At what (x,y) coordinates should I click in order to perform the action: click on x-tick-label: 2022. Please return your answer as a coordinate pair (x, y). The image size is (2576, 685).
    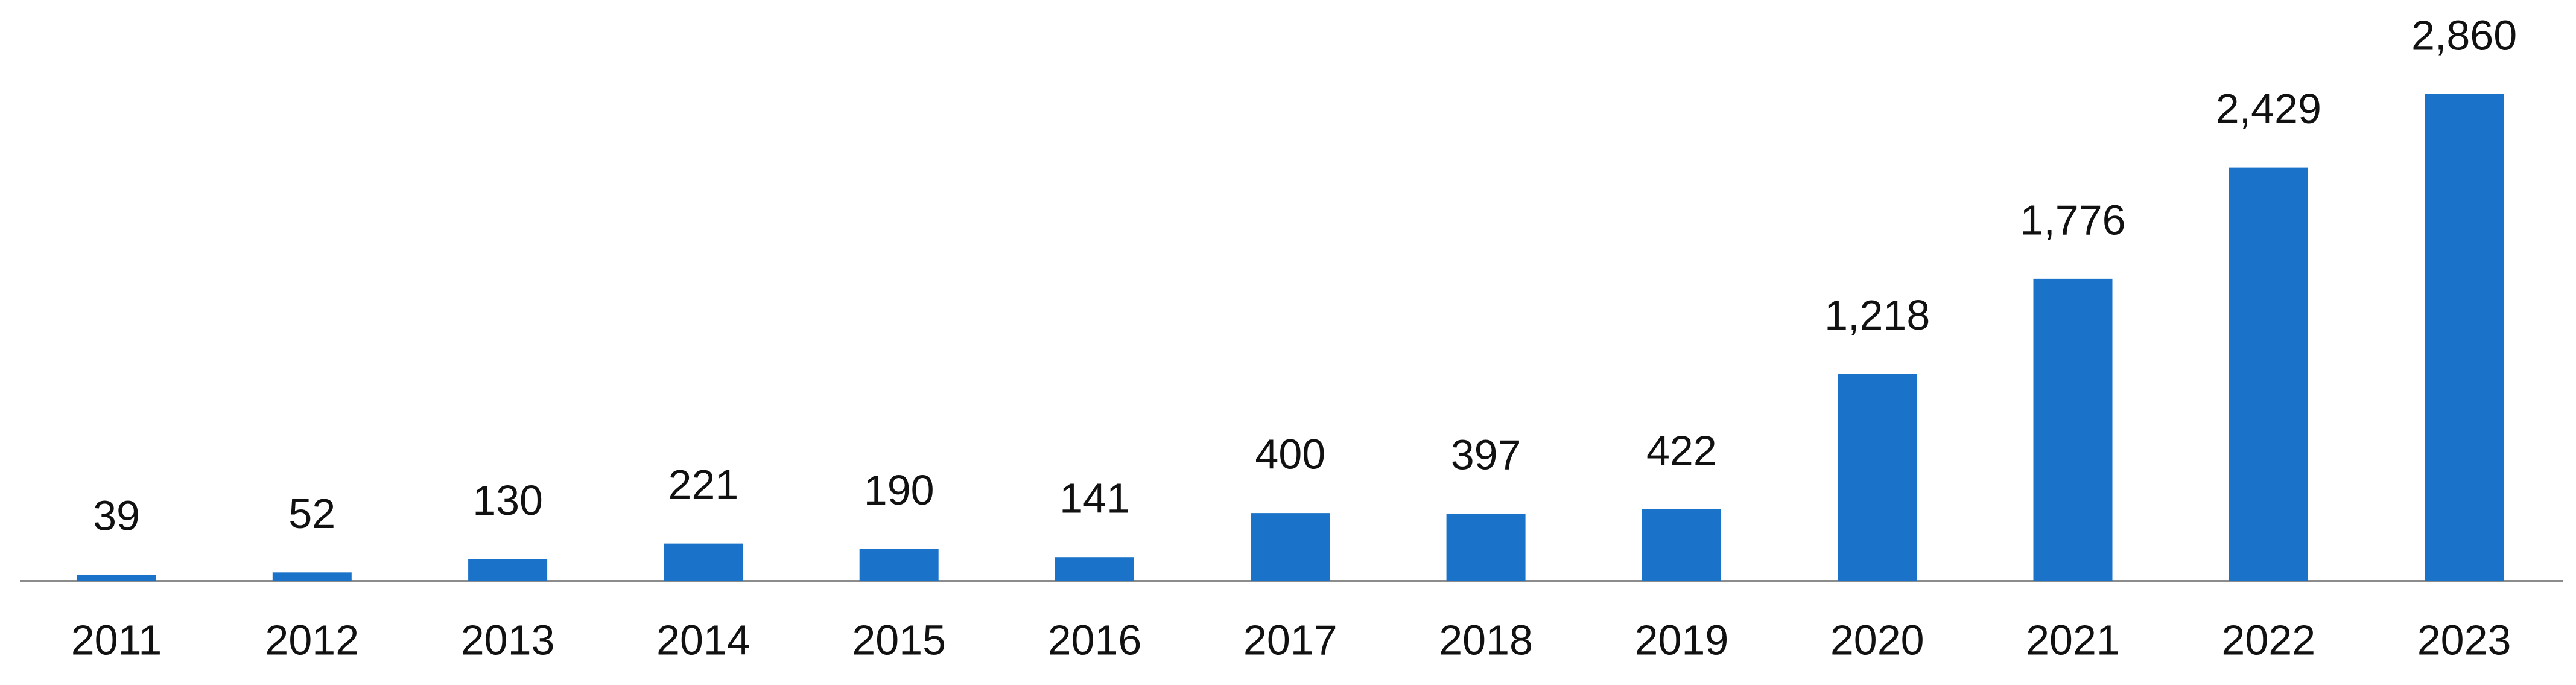
    Looking at the image, I should click on (2268, 639).